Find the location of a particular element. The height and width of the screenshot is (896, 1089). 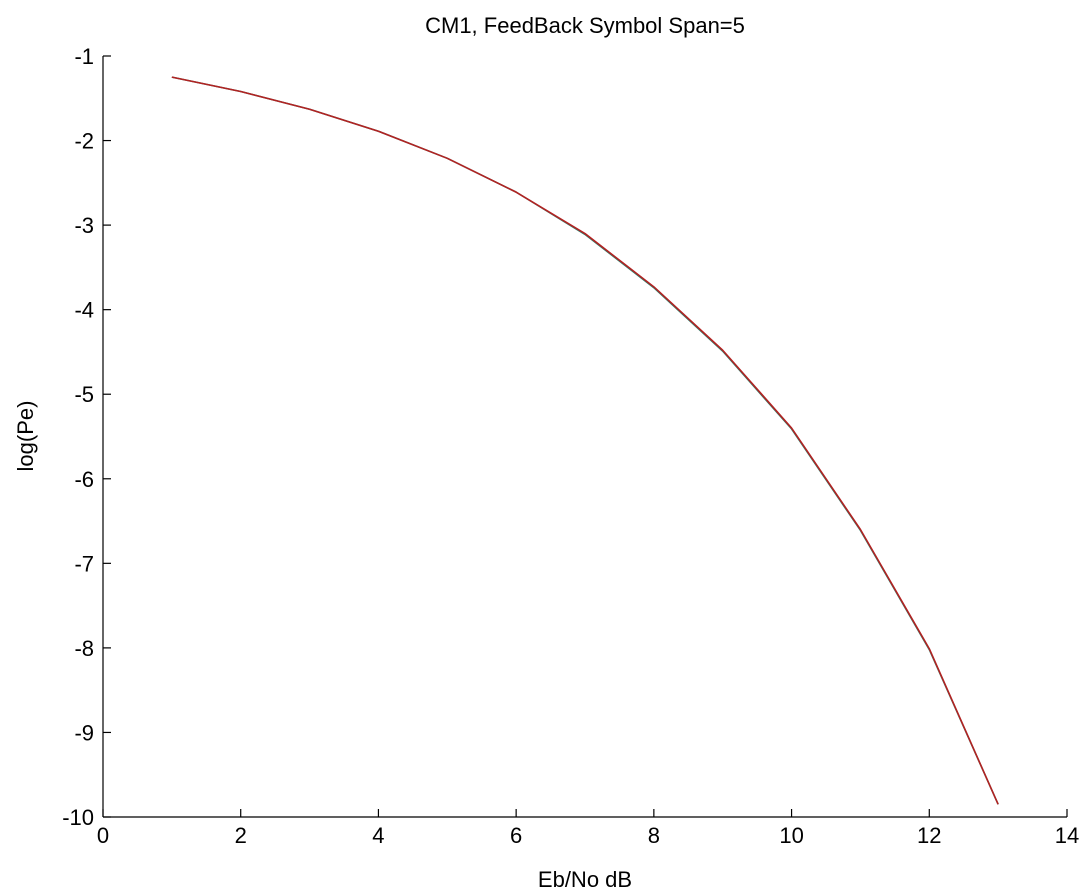

y-tick-label: -6 is located at coordinates (84, 479).